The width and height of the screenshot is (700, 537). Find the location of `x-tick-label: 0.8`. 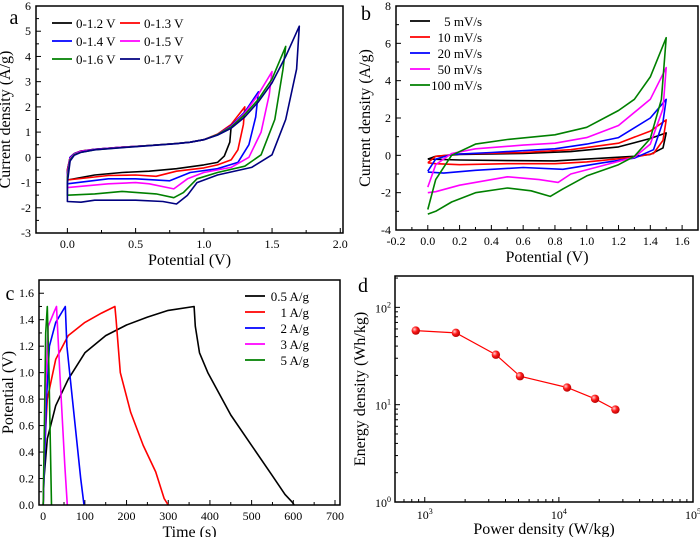

x-tick-label: 0.8 is located at coordinates (554, 241).